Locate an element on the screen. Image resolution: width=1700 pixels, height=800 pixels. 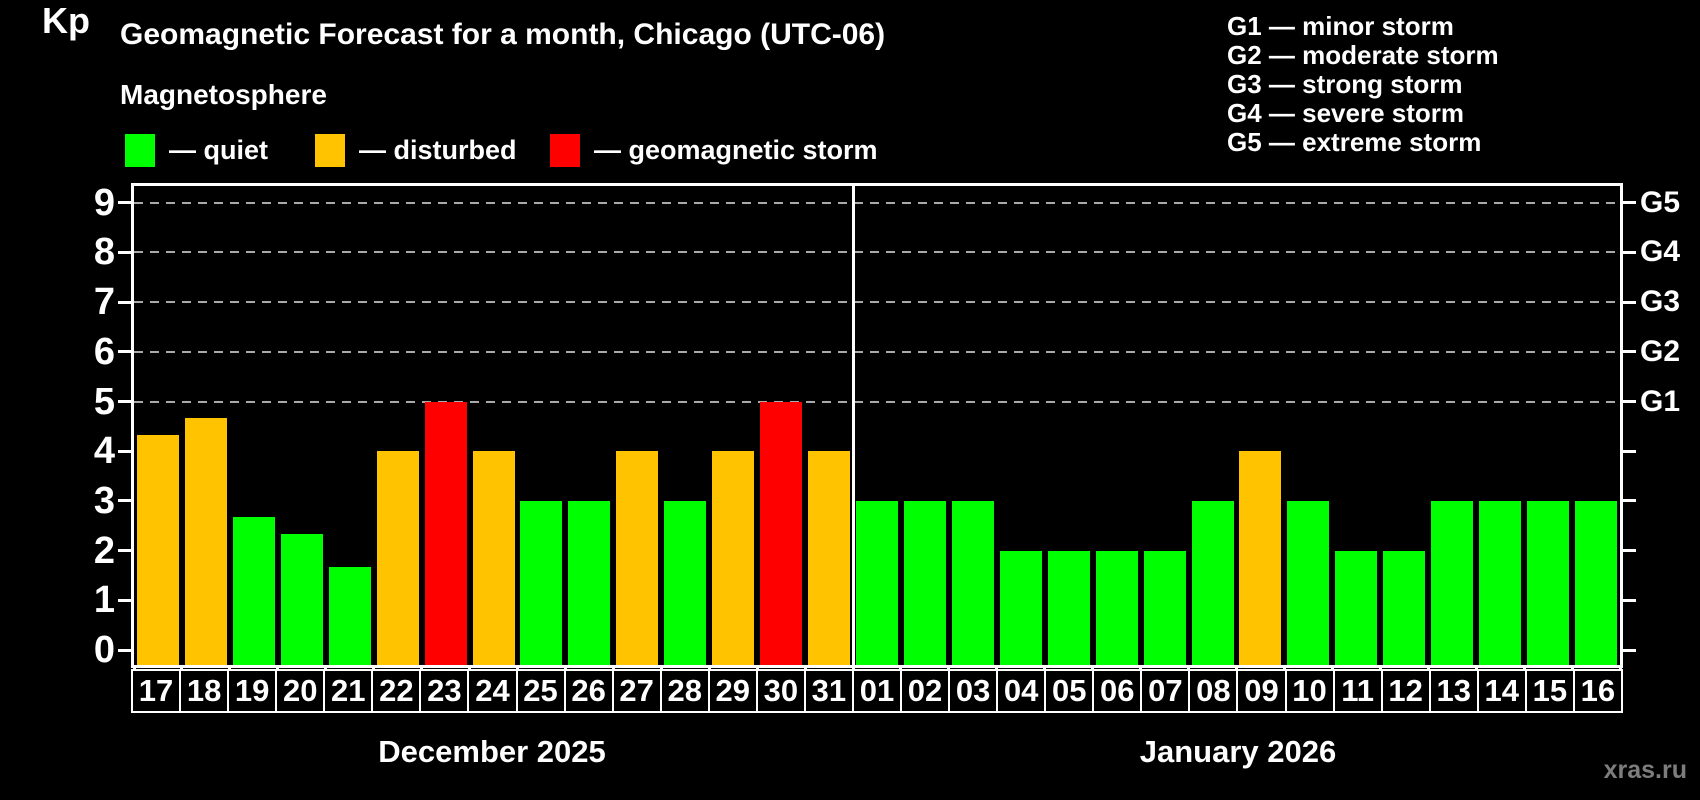
day-label-04: 04 is located at coordinates (1021, 691).